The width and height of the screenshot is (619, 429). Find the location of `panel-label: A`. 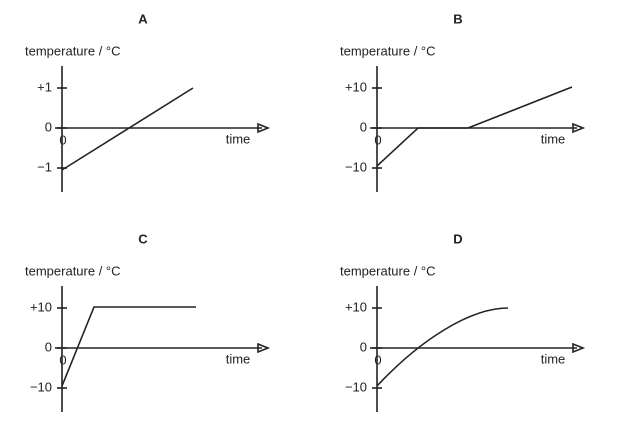

panel-label: A is located at coordinates (143, 18).